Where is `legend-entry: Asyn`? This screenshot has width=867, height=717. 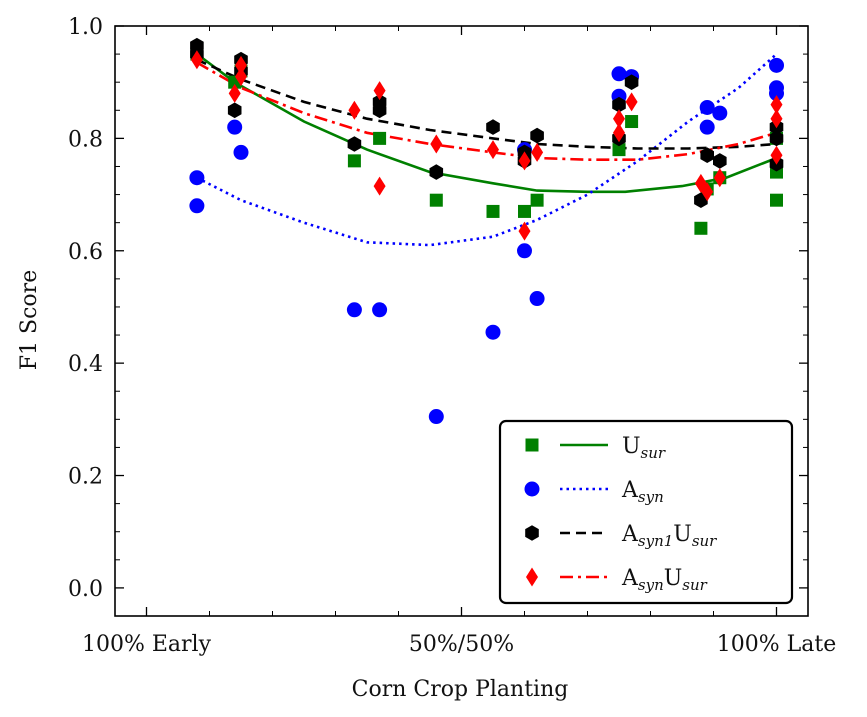
legend-entry: Asyn is located at coordinates (594, 492).